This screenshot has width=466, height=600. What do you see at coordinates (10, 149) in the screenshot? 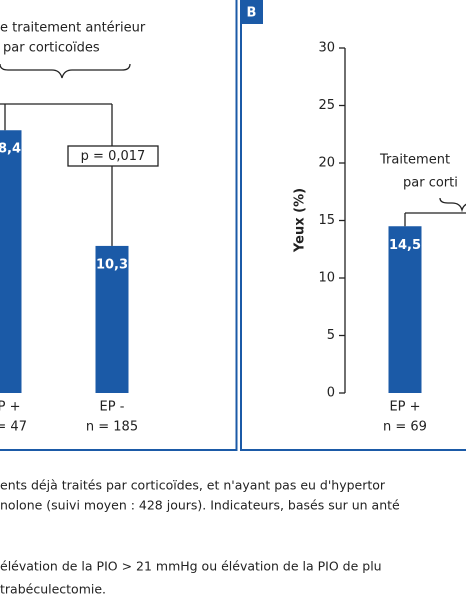
I see `value-label: 18,4` at bounding box center [10, 149].